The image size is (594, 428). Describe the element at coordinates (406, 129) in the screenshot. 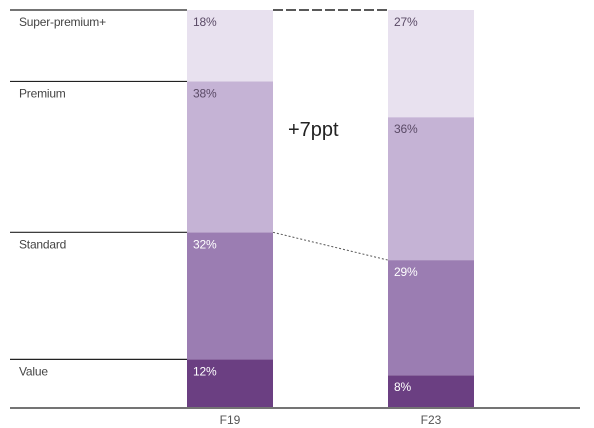

I see `data-label-premium-f23: 36%` at that location.